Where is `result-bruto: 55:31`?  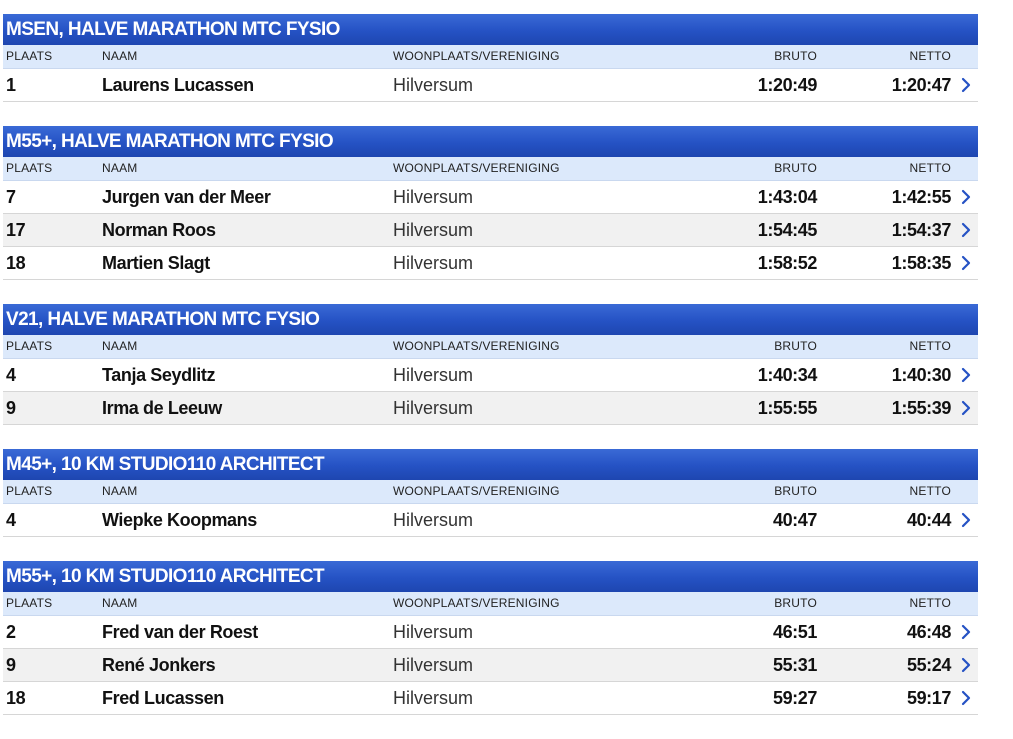 result-bruto: 55:31 is located at coordinates (794, 665).